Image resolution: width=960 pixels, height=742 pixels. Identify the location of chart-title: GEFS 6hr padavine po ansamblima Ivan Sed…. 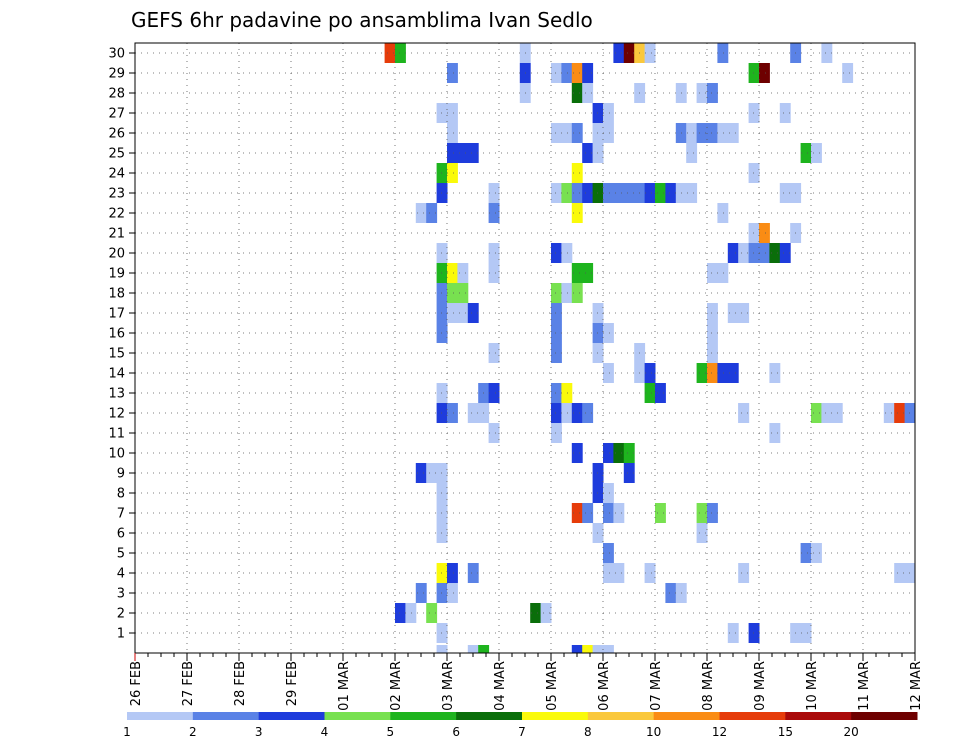
(362, 20).